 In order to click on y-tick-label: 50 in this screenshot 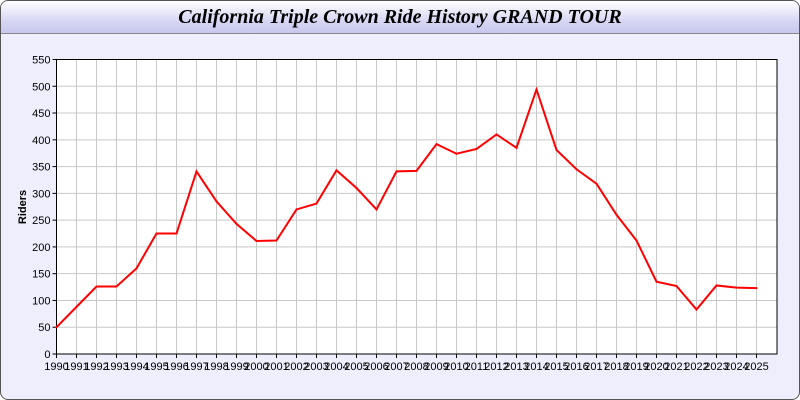, I will do `click(44, 328)`.